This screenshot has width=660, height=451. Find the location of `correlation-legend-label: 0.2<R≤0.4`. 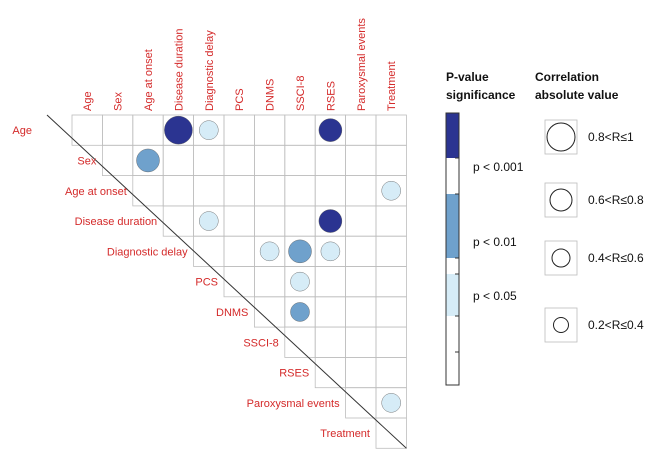

correlation-legend-label: 0.2<R≤0.4 is located at coordinates (616, 325).